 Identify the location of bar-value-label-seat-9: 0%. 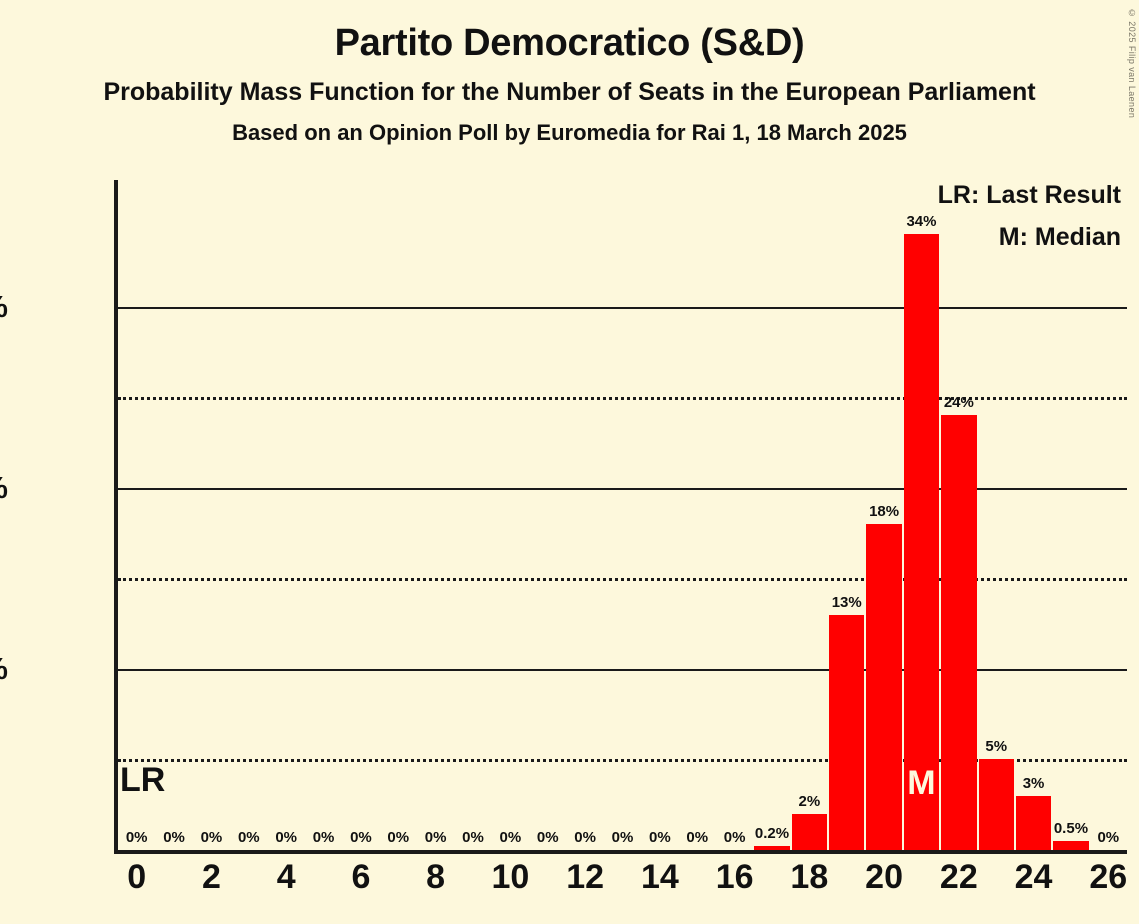
(473, 837).